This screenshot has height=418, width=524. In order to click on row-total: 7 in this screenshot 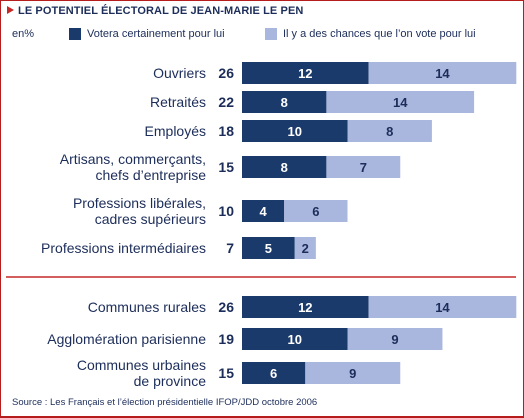, I will do `click(230, 248)`.